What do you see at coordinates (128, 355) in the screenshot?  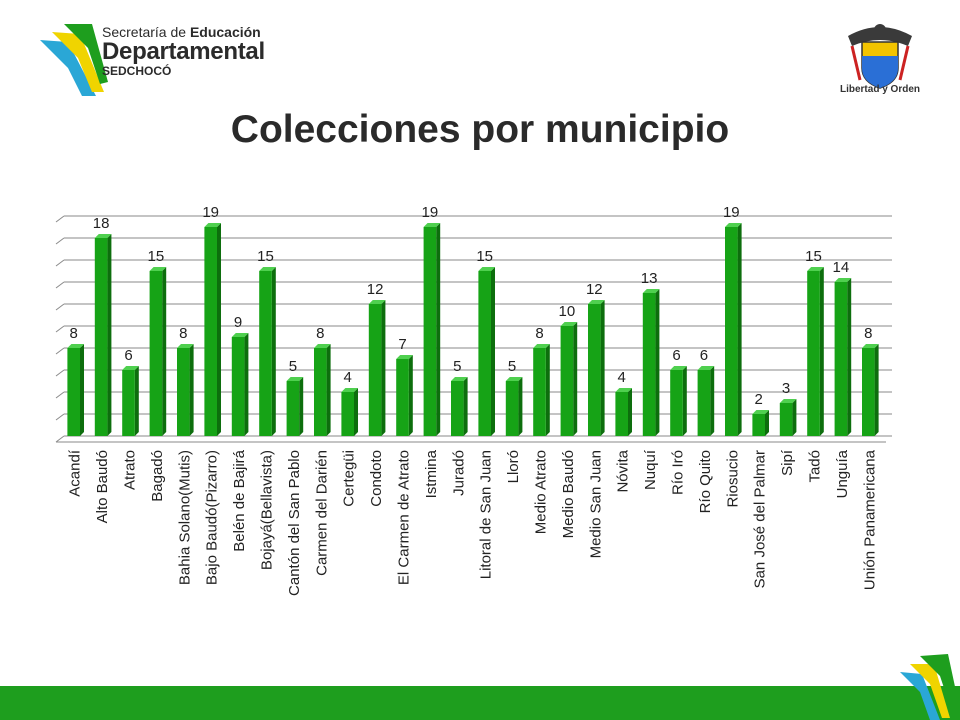 I see `data-label: 6` at bounding box center [128, 355].